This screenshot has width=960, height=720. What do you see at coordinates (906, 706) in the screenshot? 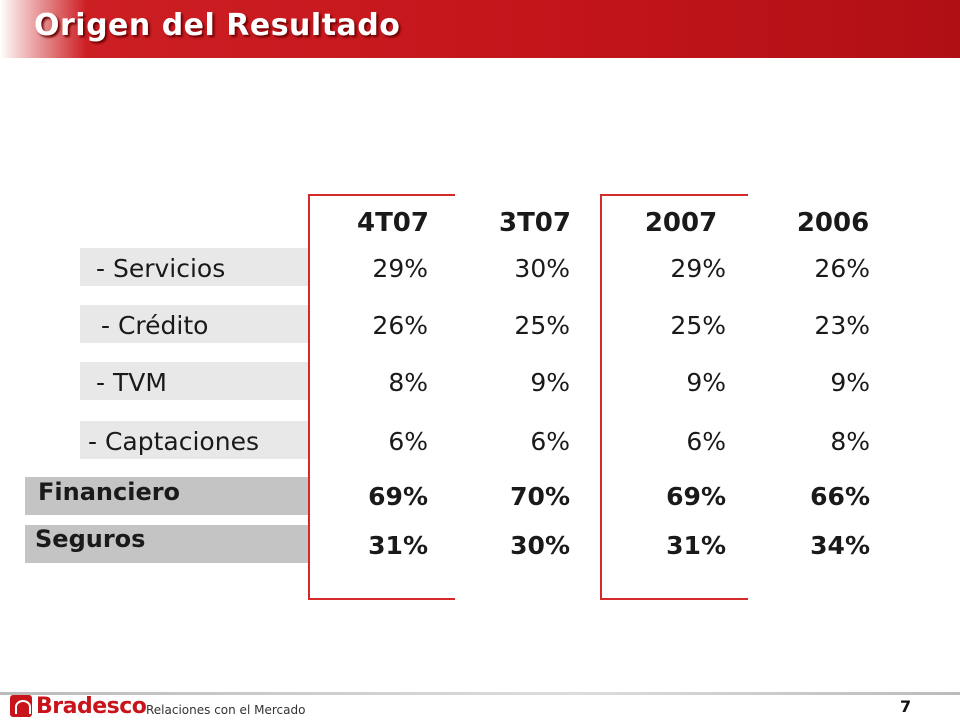
I see `page-number: 7` at bounding box center [906, 706].